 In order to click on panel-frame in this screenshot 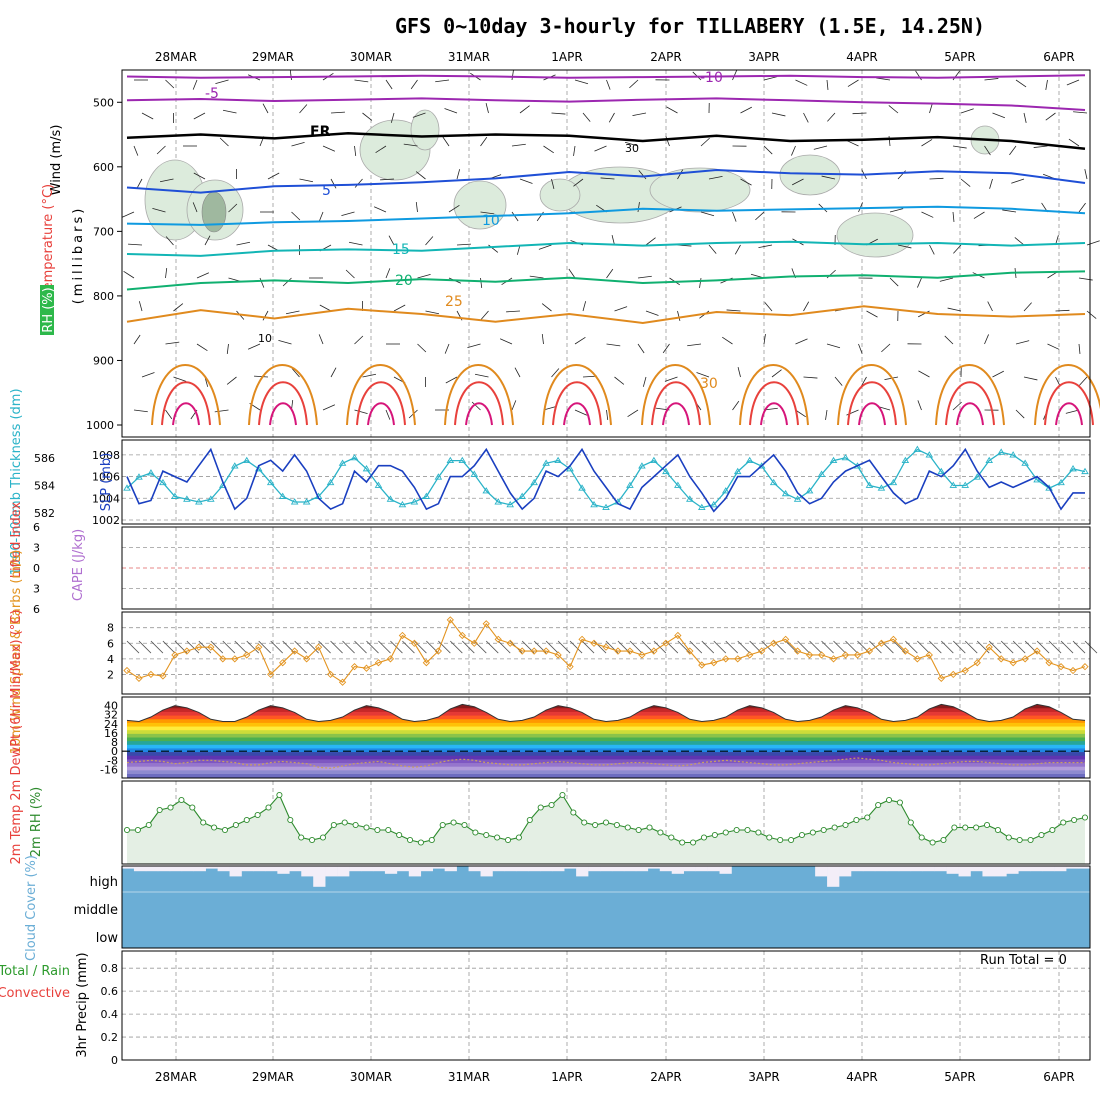, I will do `click(606, 482)`.